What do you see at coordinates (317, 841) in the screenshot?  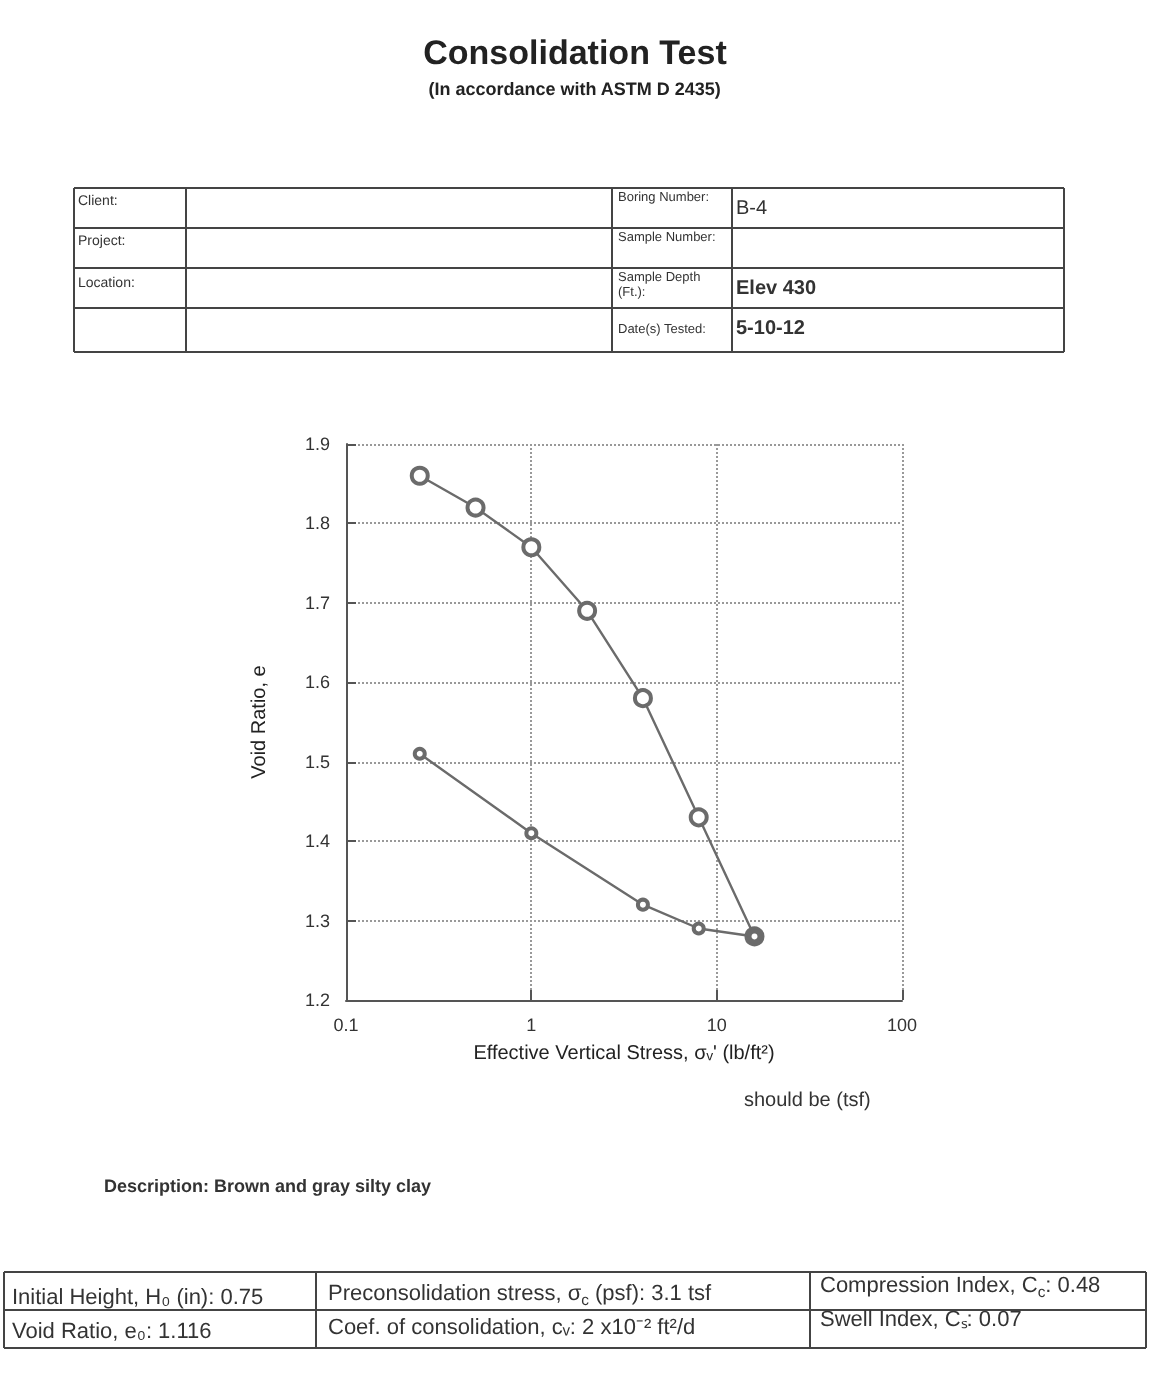 I see `y-tick-label: 1.4` at bounding box center [317, 841].